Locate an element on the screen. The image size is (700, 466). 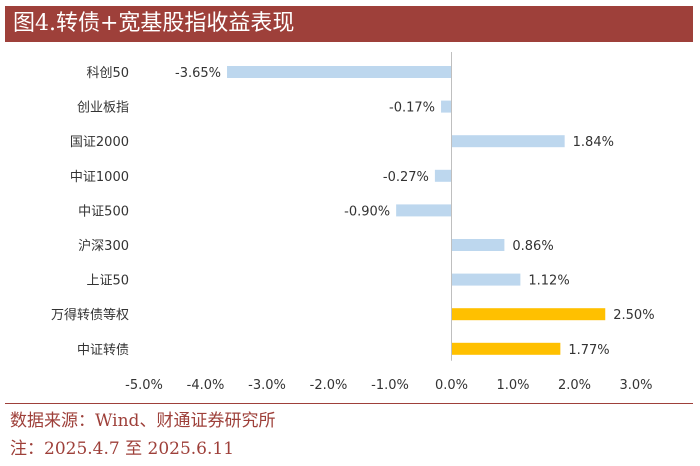
category-label: 沪深300 is located at coordinates (103, 246).